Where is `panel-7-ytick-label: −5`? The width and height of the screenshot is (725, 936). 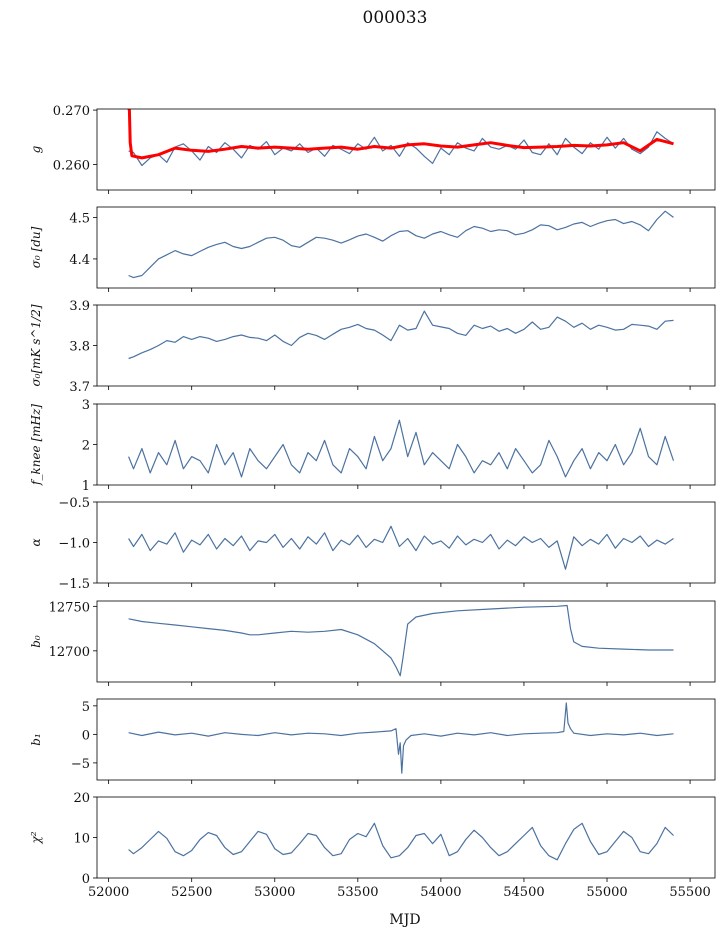 panel-7-ytick-label: −5 is located at coordinates (80, 764).